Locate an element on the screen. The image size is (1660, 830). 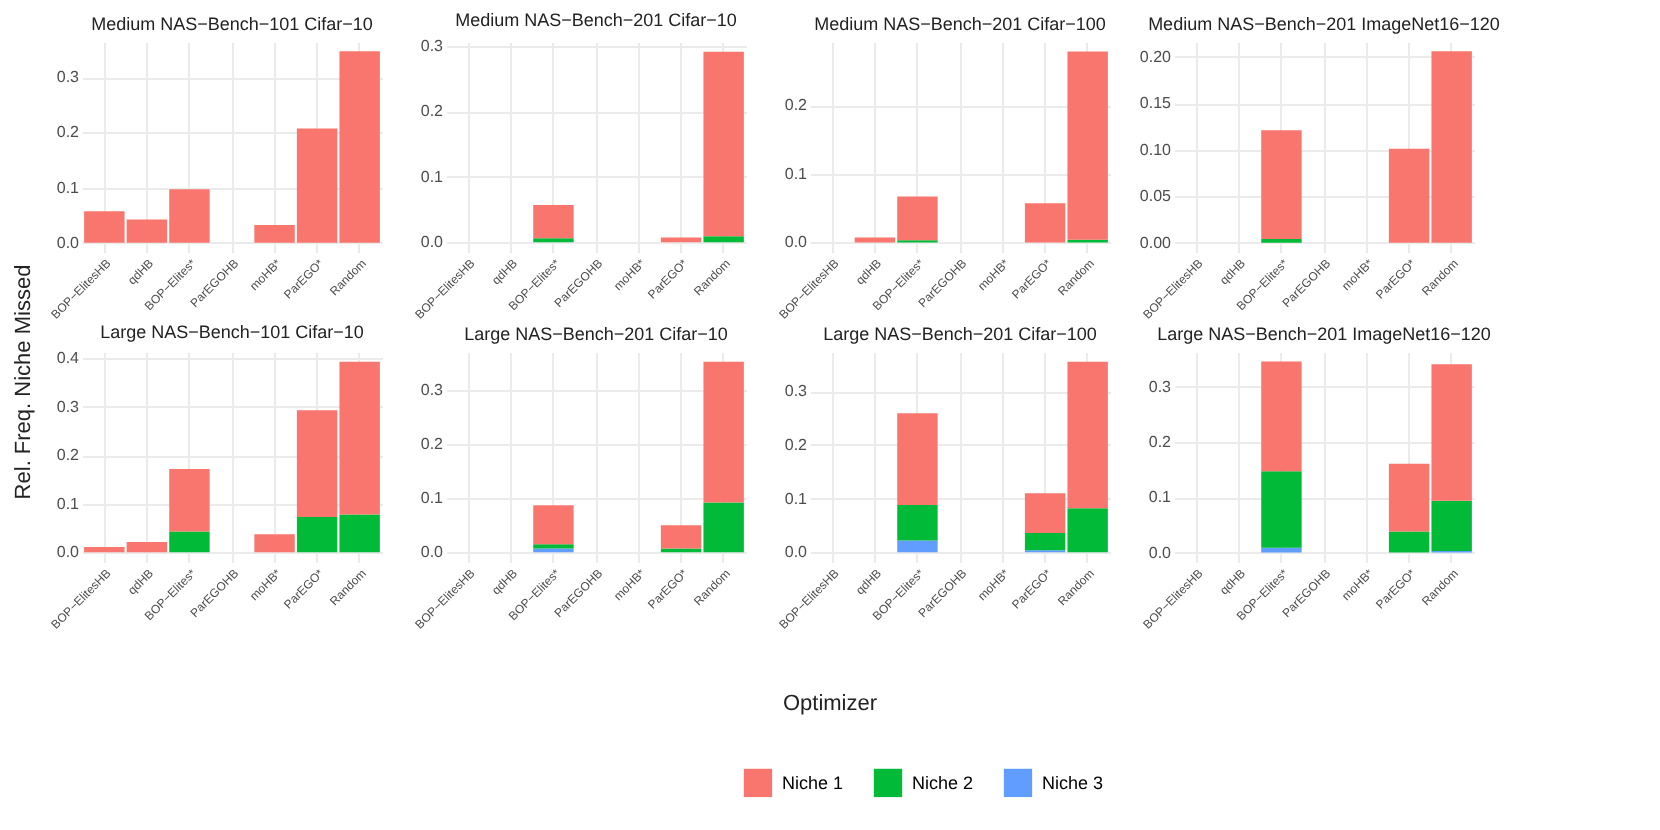
y-tick-label: 0.00 is located at coordinates (1156, 242).